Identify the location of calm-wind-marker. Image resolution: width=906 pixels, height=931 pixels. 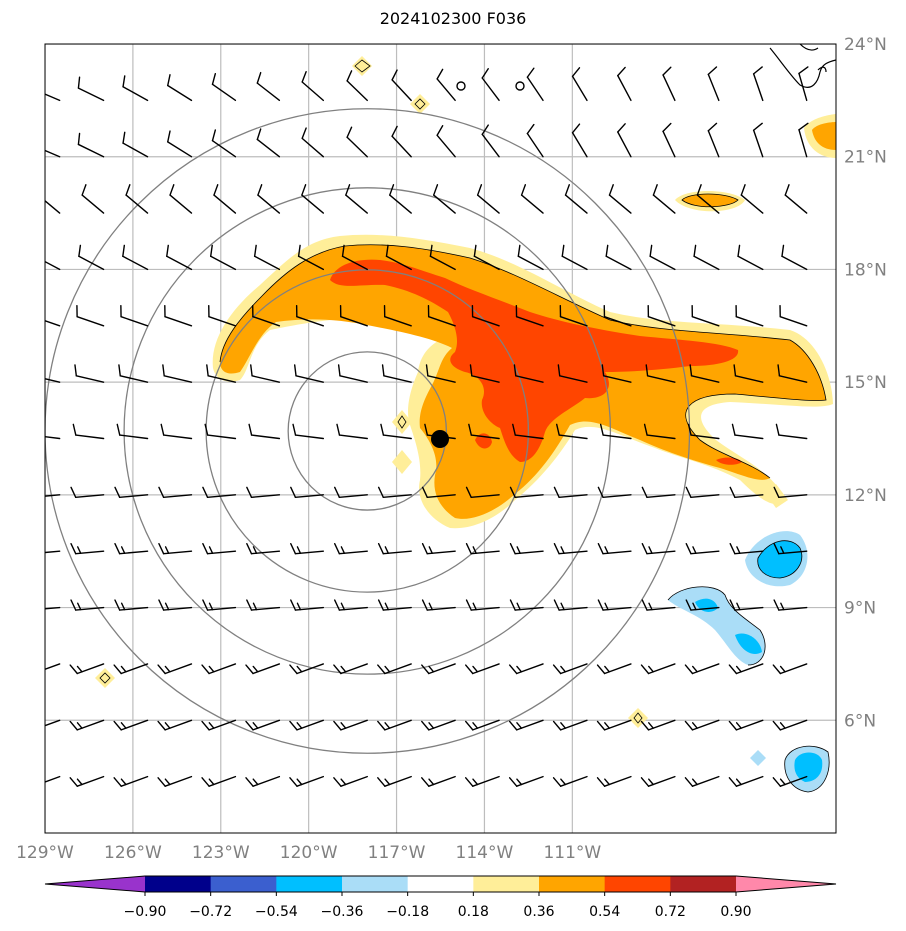
(461, 86).